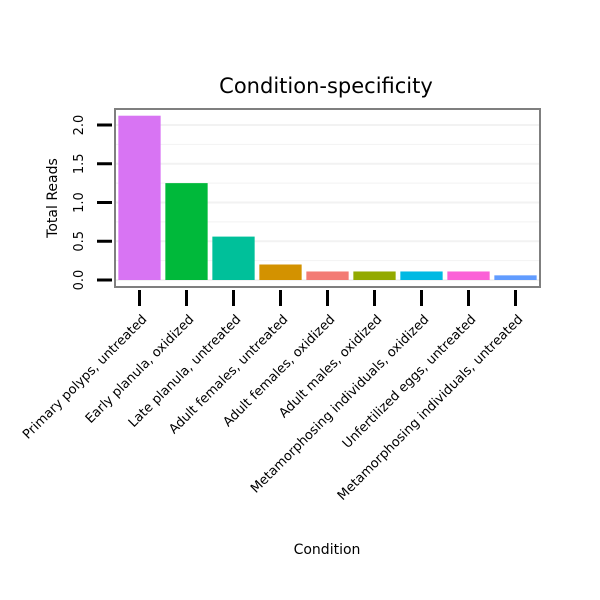 This screenshot has width=600, height=600. What do you see at coordinates (79, 163) in the screenshot?
I see `y-tick-label: 1.5` at bounding box center [79, 163].